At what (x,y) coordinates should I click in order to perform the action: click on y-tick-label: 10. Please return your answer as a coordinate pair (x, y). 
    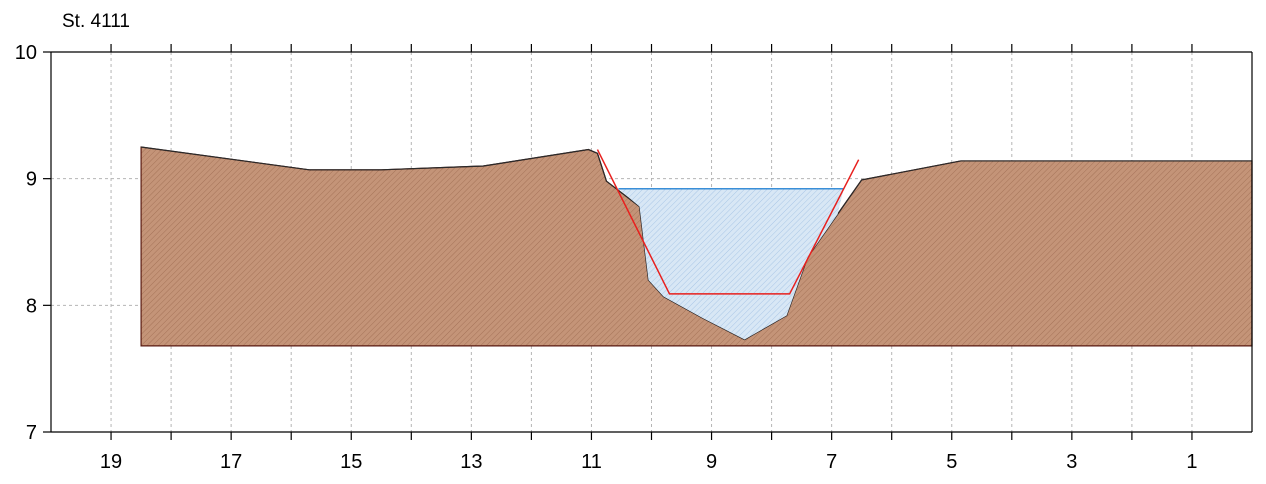
    Looking at the image, I should click on (26, 53).